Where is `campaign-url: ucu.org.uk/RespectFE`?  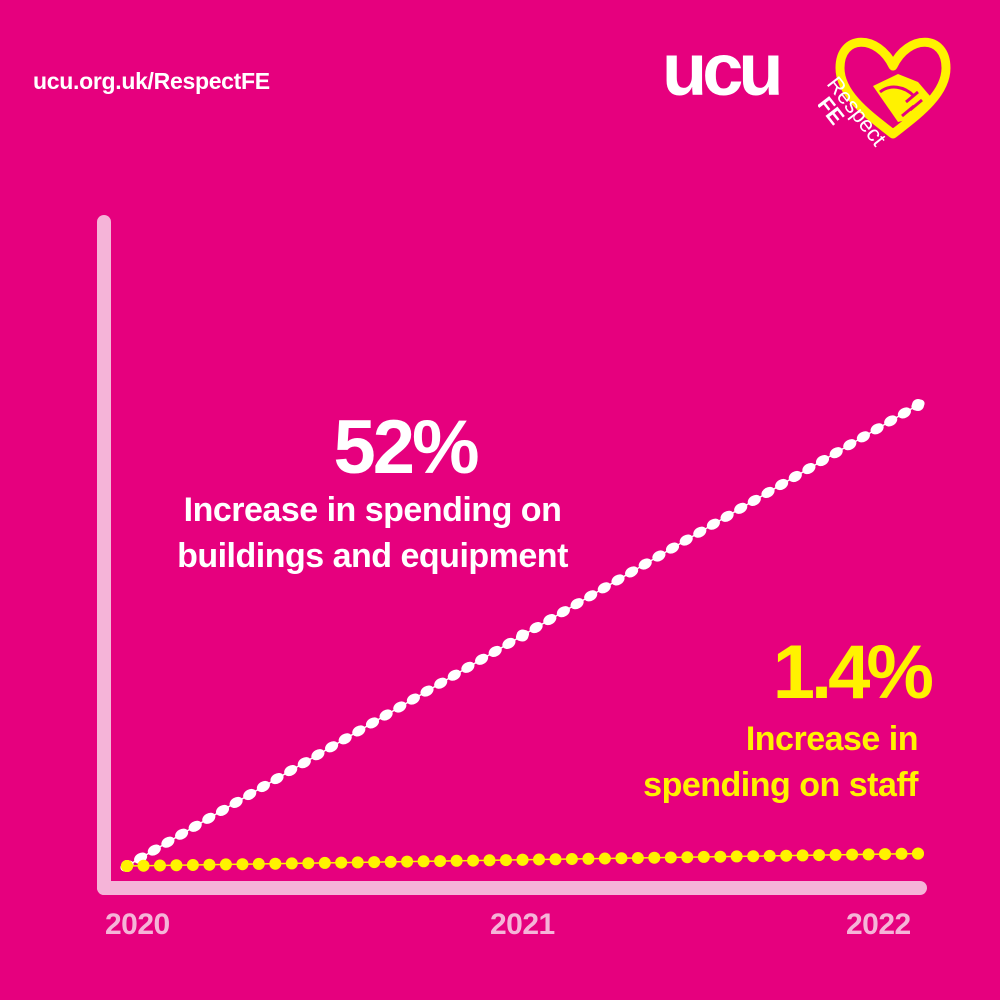 campaign-url: ucu.org.uk/RespectFE is located at coordinates (151, 81).